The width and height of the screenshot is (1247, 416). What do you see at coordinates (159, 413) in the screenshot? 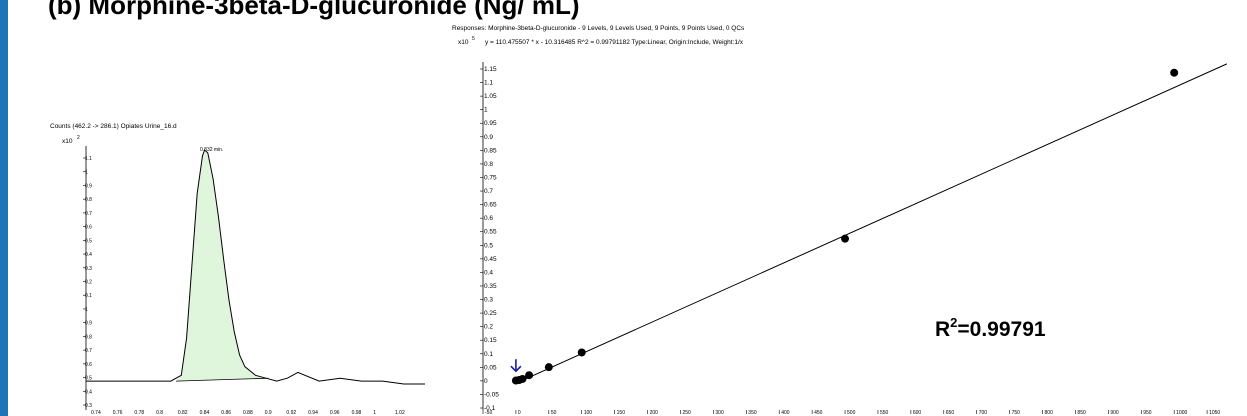
I see `chromatogram-x-tick-label: 0.8` at bounding box center [159, 413].